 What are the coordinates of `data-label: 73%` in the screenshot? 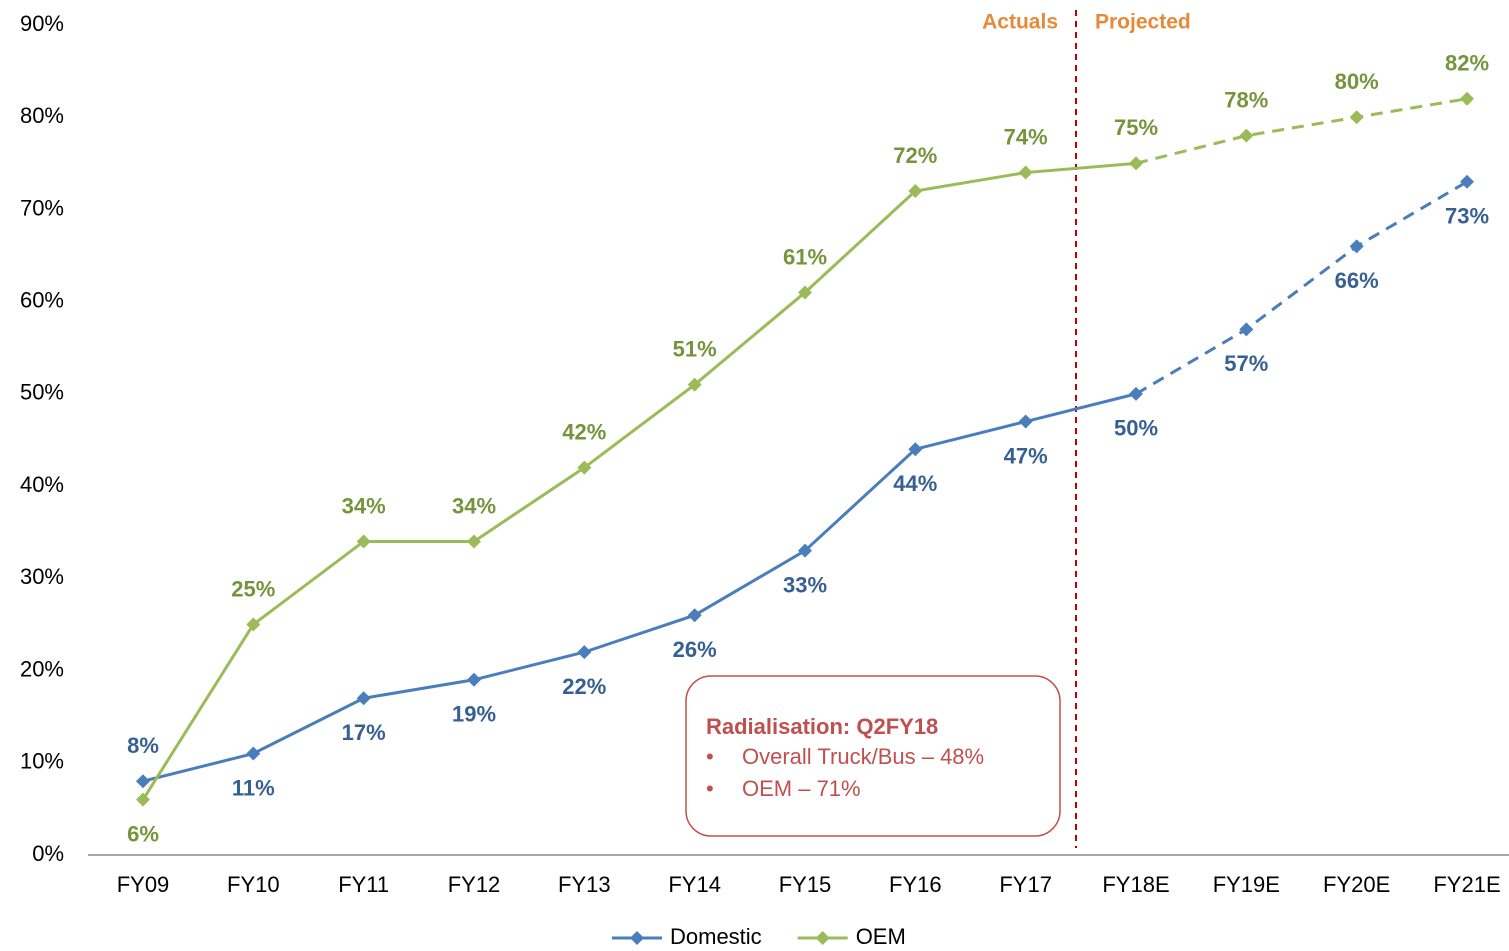 It's located at (1467, 216).